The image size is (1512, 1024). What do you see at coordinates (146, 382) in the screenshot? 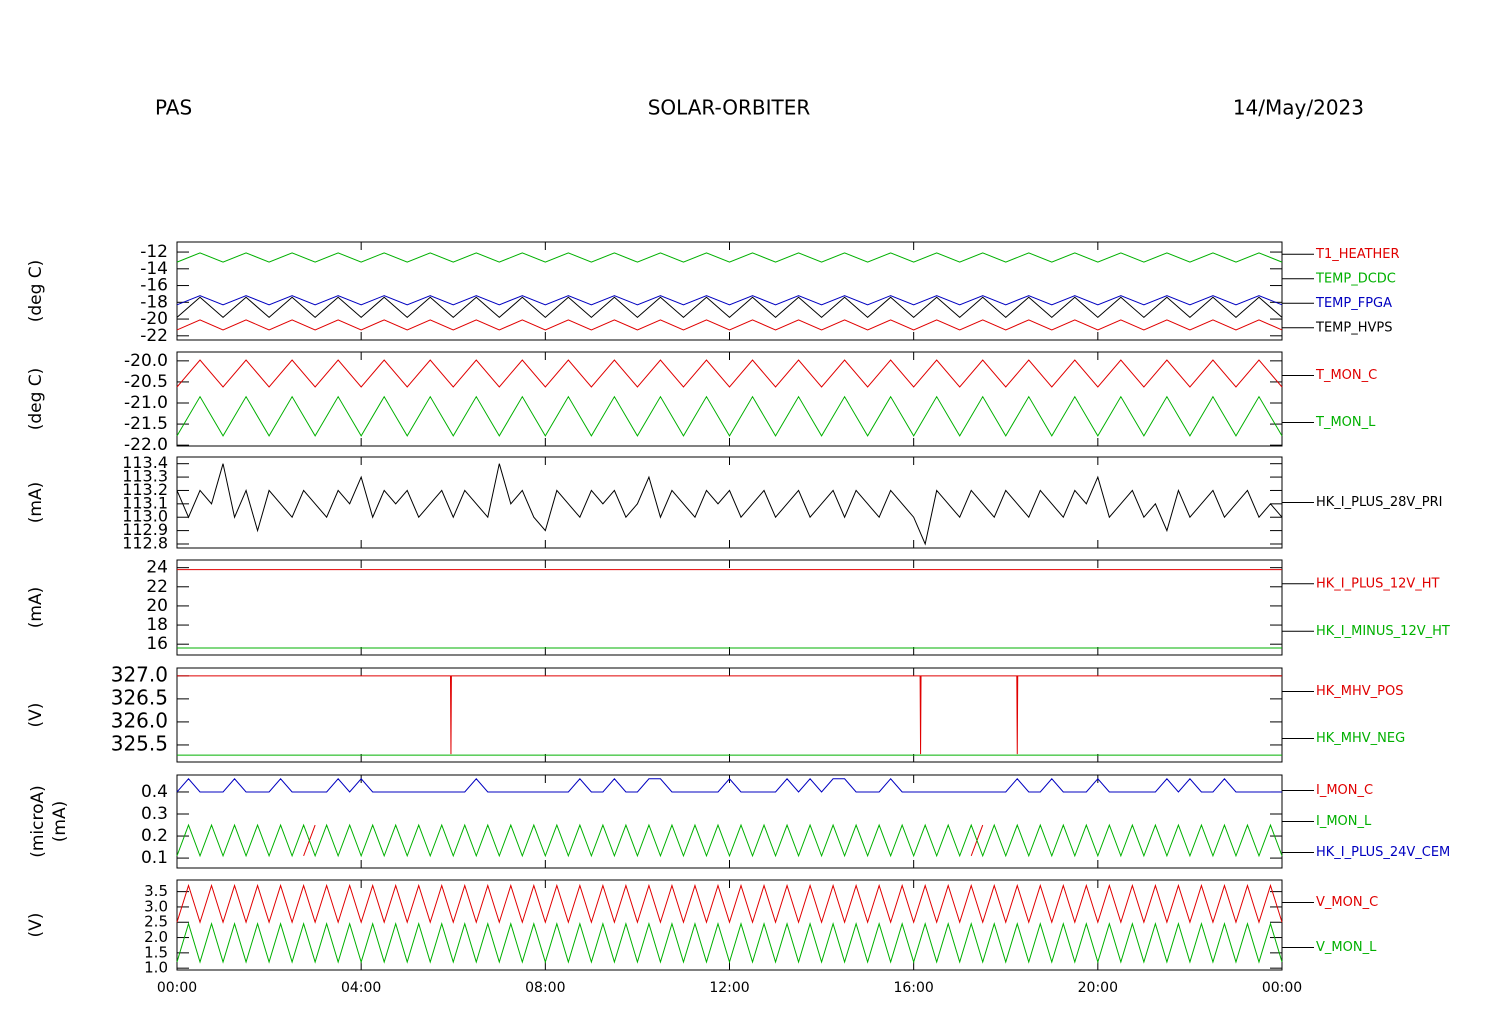
I see `y-tick-label: -20.5` at bounding box center [146, 382].